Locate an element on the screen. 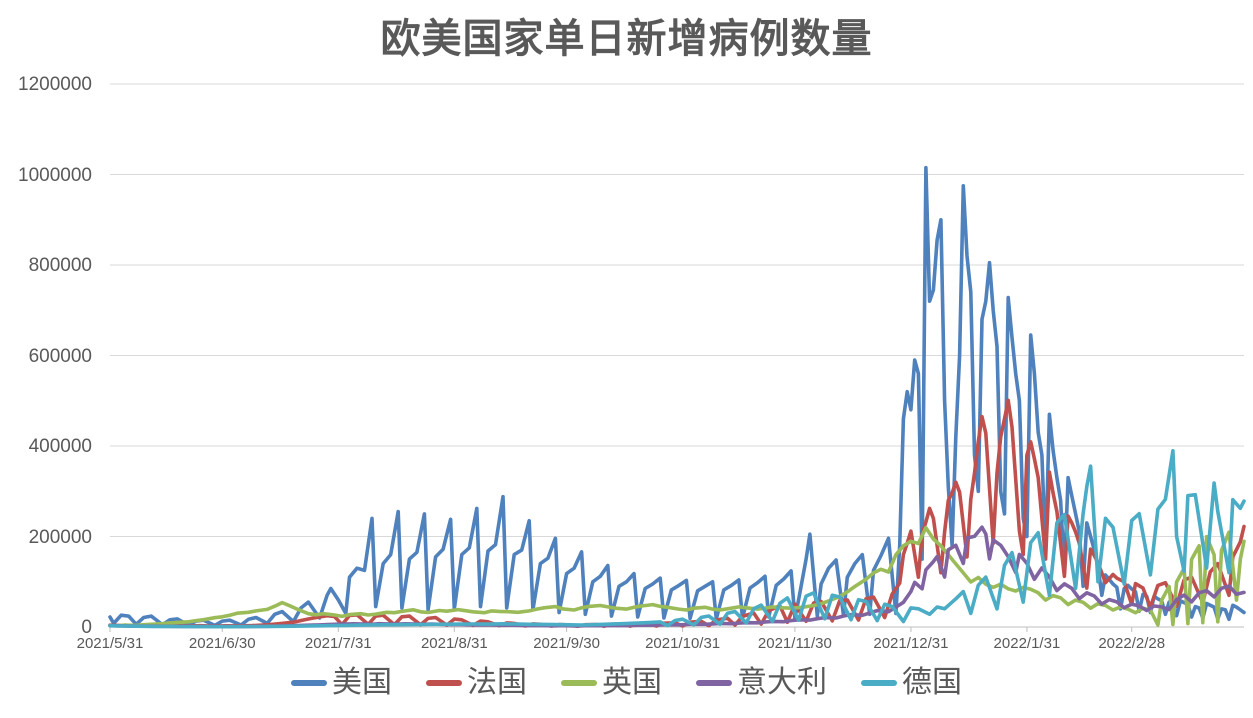 The image size is (1253, 718). x-tick-label: 2021/7/31 is located at coordinates (338, 643).